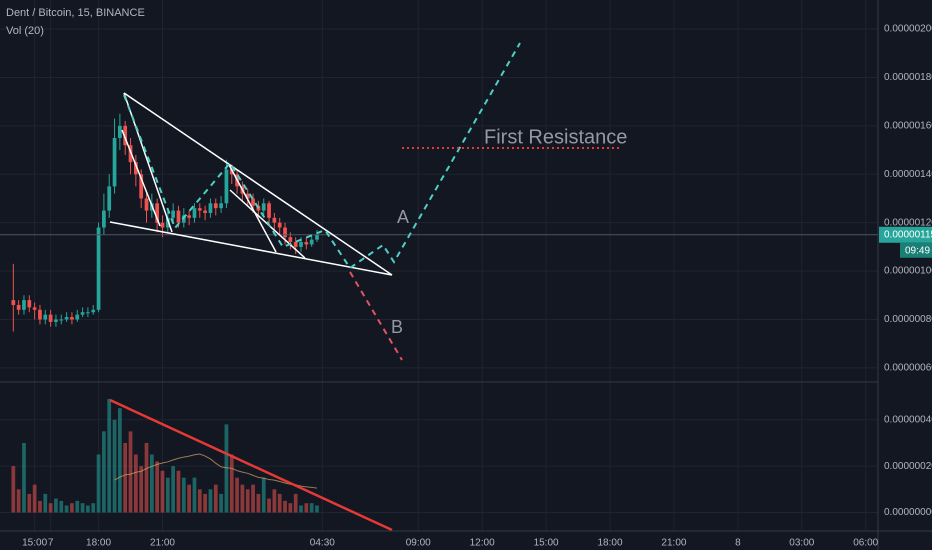  I want to click on x-tick-label: 21:00, so click(673, 543).